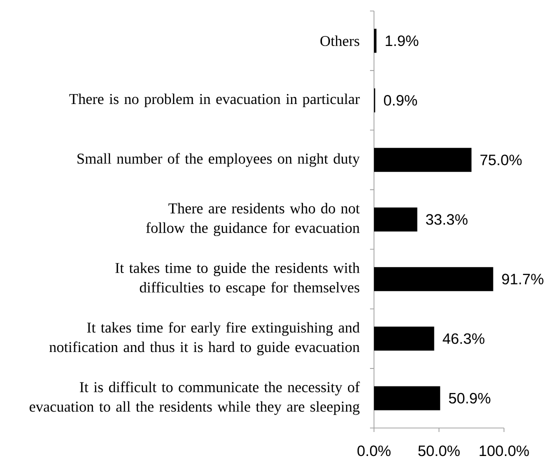 This screenshot has height=460, width=555. What do you see at coordinates (504, 451) in the screenshot?
I see `x-tick-label: 100.0%` at bounding box center [504, 451].